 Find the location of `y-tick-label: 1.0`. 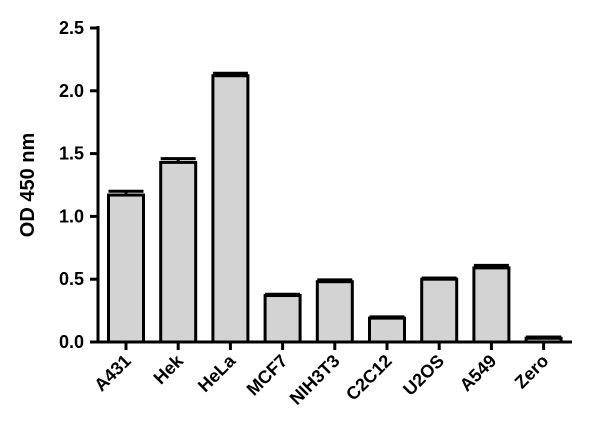

y-tick-label: 1.0 is located at coordinates (71, 216).